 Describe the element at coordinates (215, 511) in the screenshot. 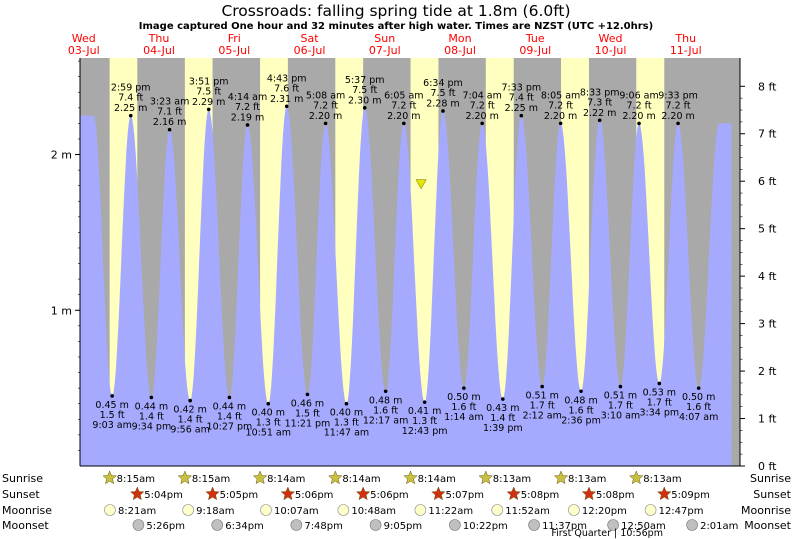

I see `moonrise-time: 9:18am` at that location.